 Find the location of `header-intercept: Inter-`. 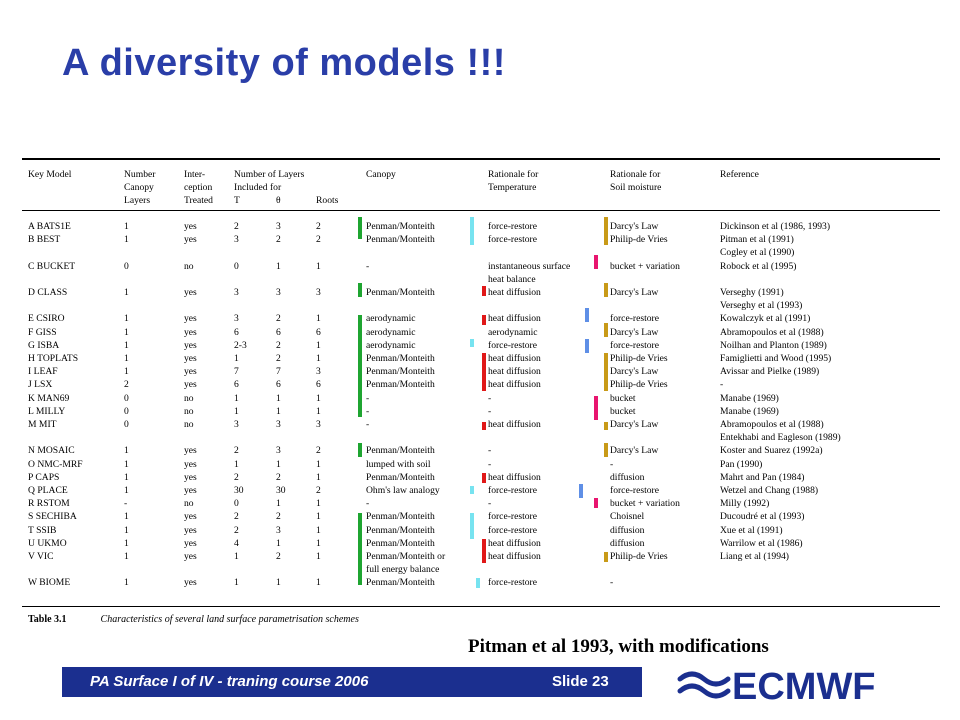

header-intercept: Inter- is located at coordinates (195, 174).